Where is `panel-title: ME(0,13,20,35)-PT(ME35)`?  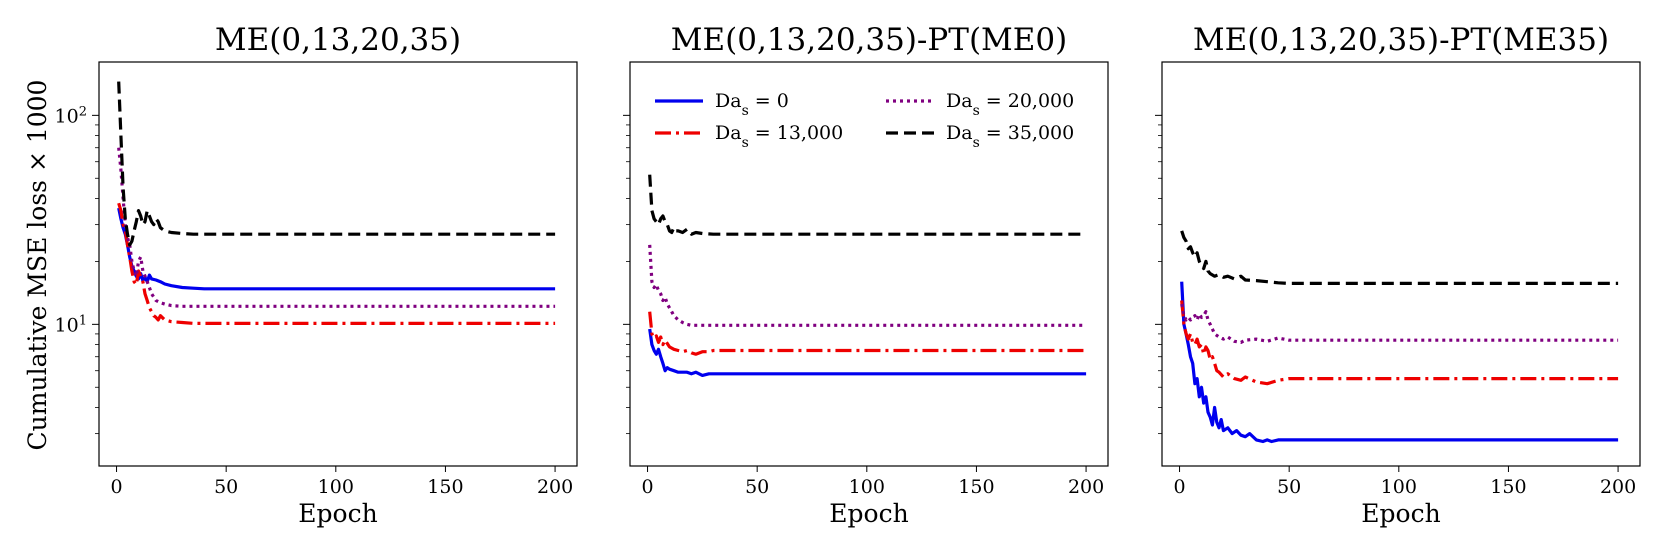 panel-title: ME(0,13,20,35)-PT(ME35) is located at coordinates (1401, 40).